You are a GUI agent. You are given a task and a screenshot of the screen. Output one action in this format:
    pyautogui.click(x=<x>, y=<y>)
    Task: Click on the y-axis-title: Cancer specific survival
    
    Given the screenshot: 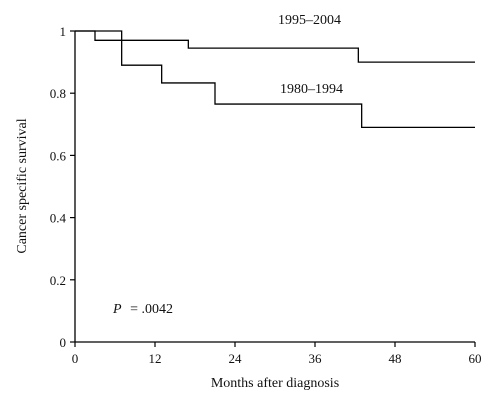 What is the action you would take?
    pyautogui.click(x=22, y=185)
    